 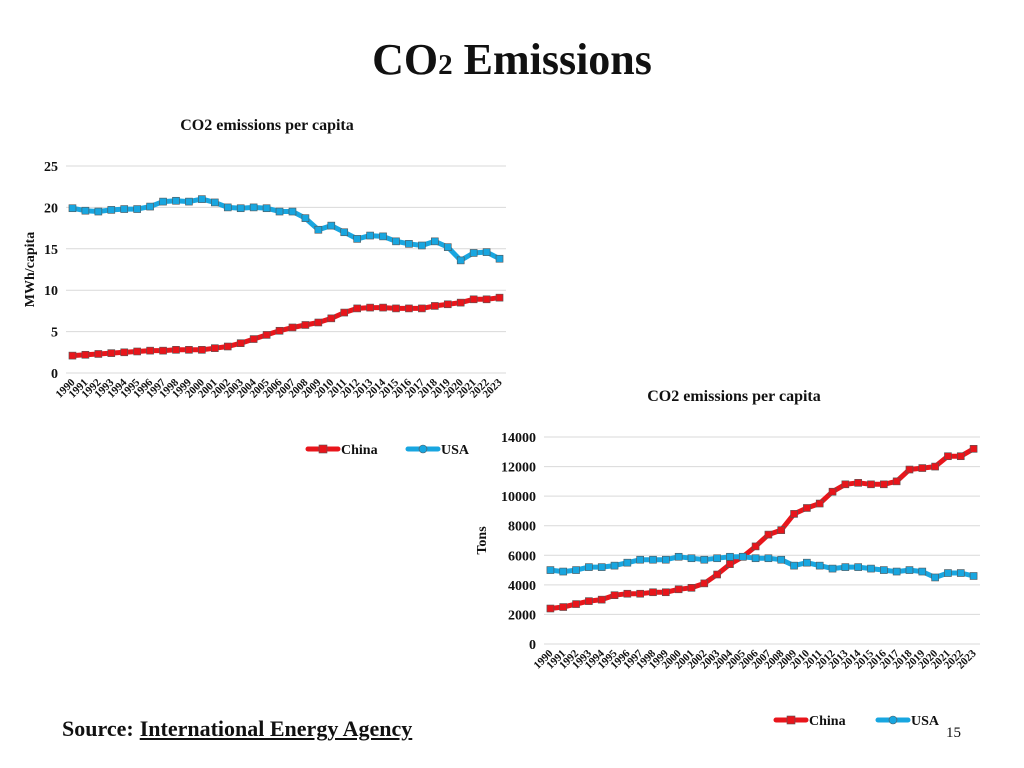 What do you see at coordinates (286, 327) in the screenshot?
I see `series-line-china` at bounding box center [286, 327].